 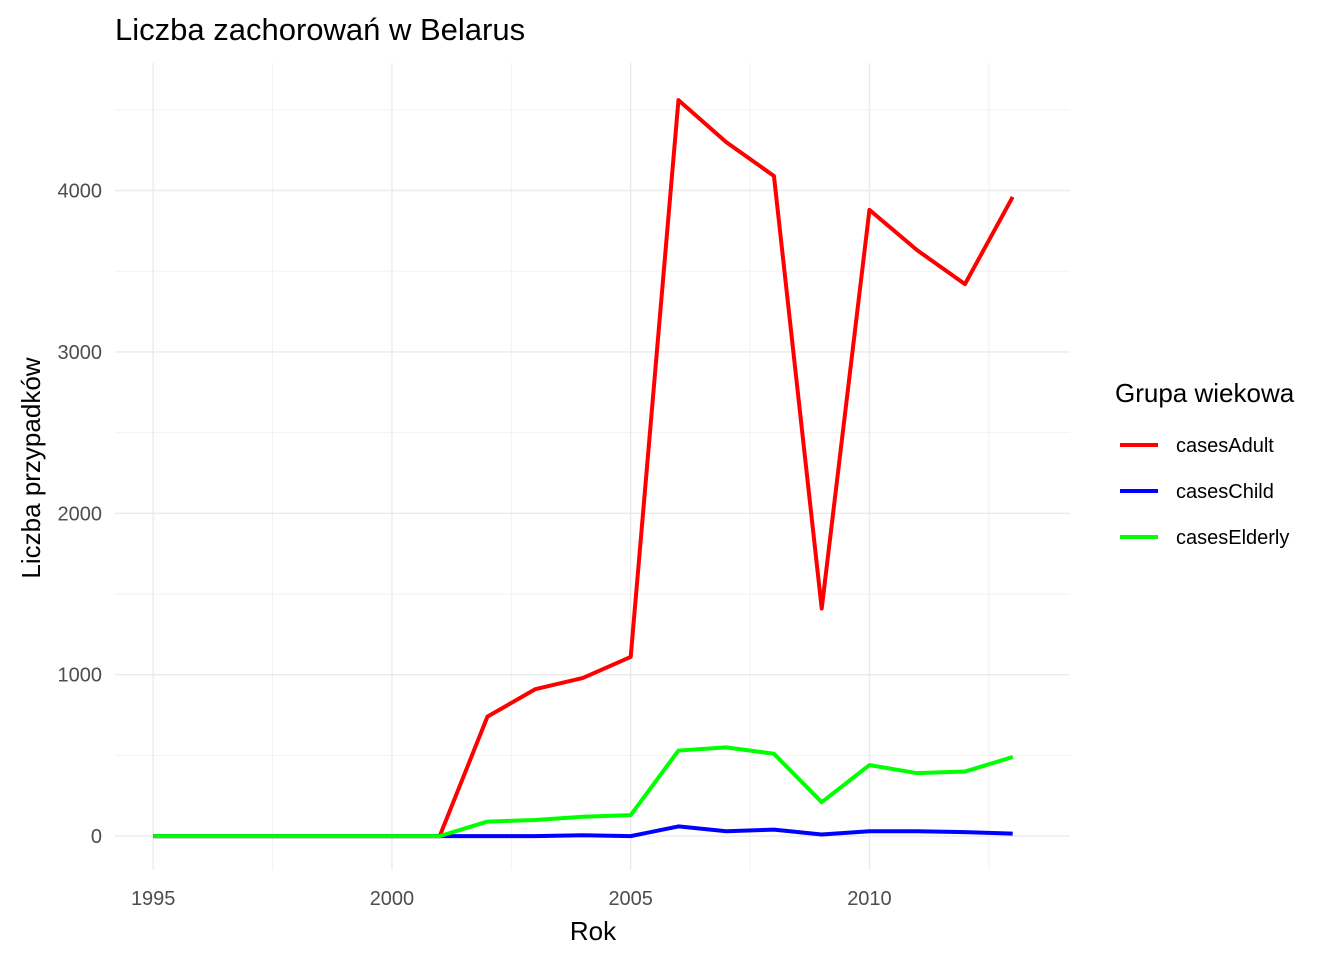 I want to click on y-axis-ticks: 0 1000 2000 3000 4000, so click(x=80, y=515).